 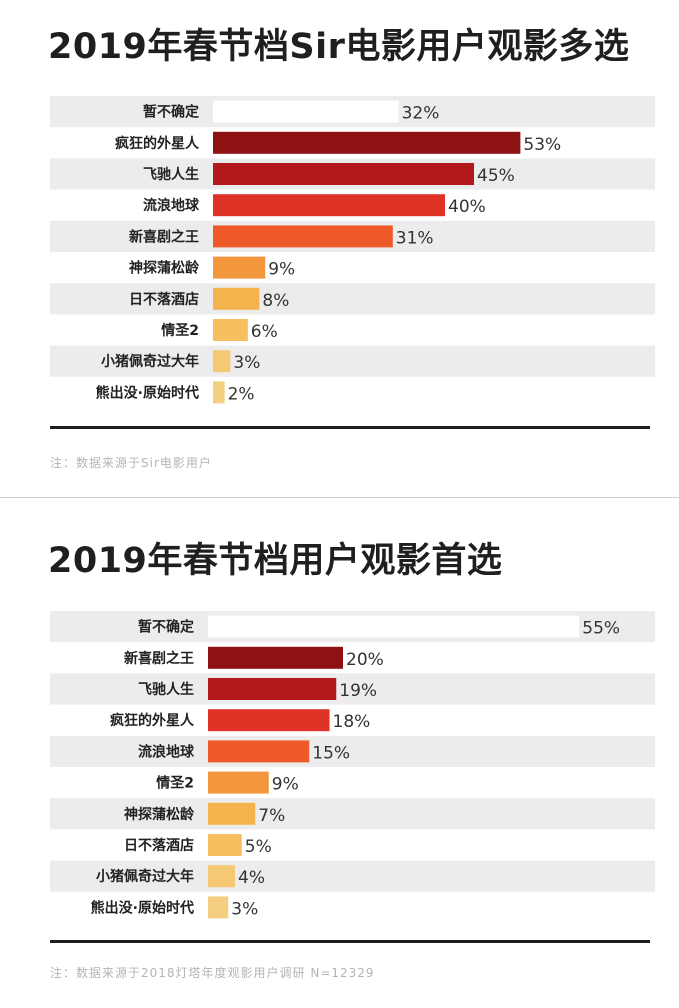 I want to click on value-label: 45%, so click(x=496, y=176).